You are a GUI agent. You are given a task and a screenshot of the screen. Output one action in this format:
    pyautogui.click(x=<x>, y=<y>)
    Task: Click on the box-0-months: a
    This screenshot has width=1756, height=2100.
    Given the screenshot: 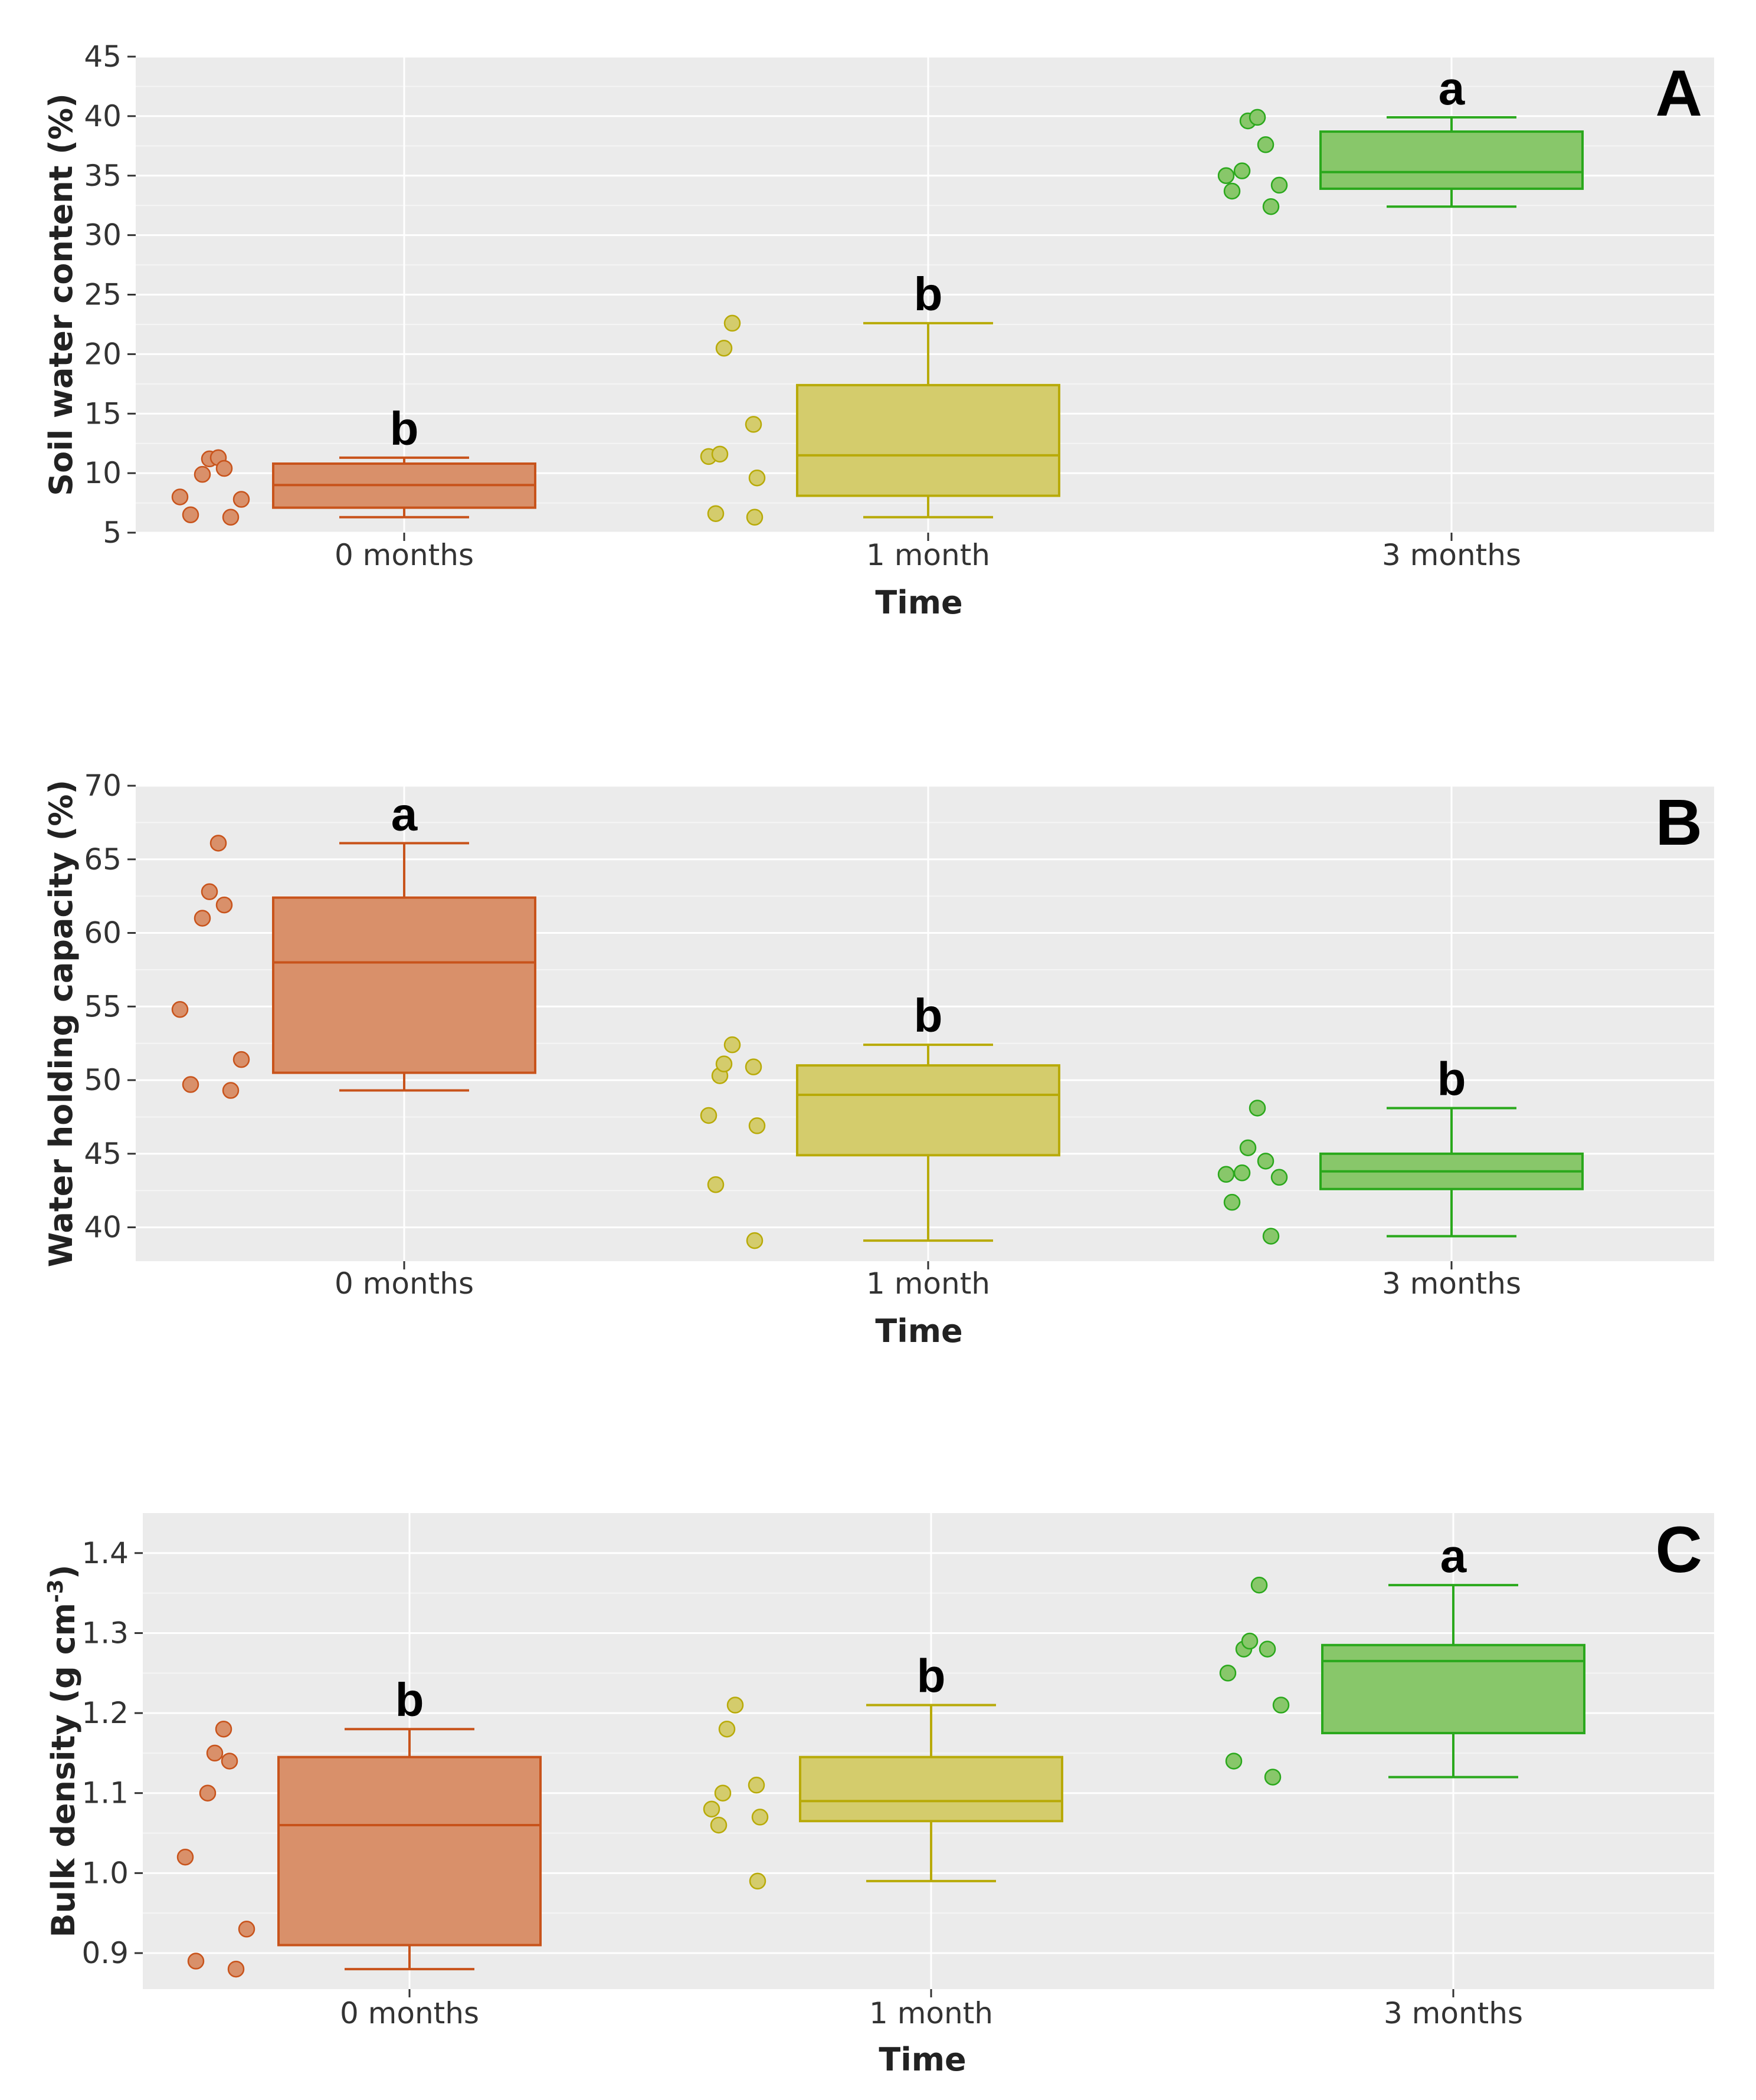 What is the action you would take?
    pyautogui.click(x=354, y=943)
    